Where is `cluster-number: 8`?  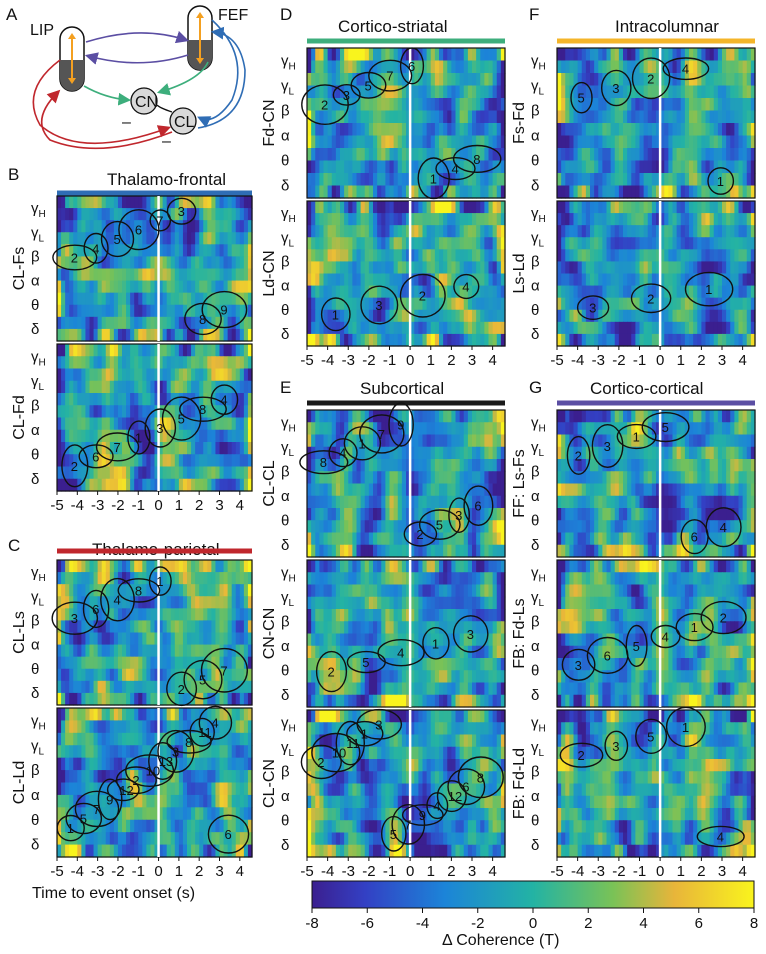 cluster-number: 8 is located at coordinates (323, 462).